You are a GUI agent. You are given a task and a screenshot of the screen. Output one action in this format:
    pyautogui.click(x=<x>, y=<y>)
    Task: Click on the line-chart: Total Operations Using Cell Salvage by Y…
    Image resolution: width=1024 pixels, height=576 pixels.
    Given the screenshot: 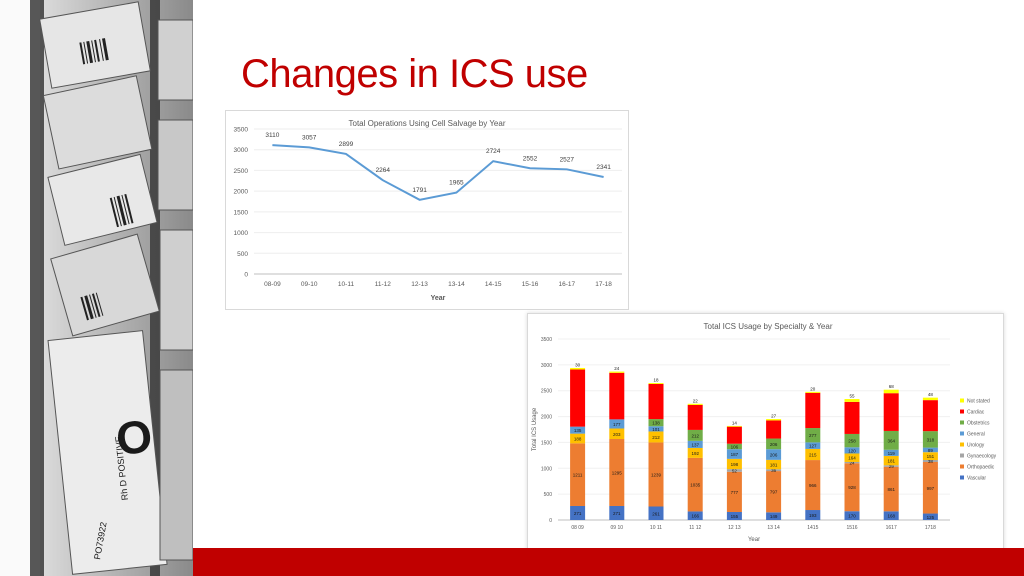 What is the action you would take?
    pyautogui.click(x=428, y=210)
    